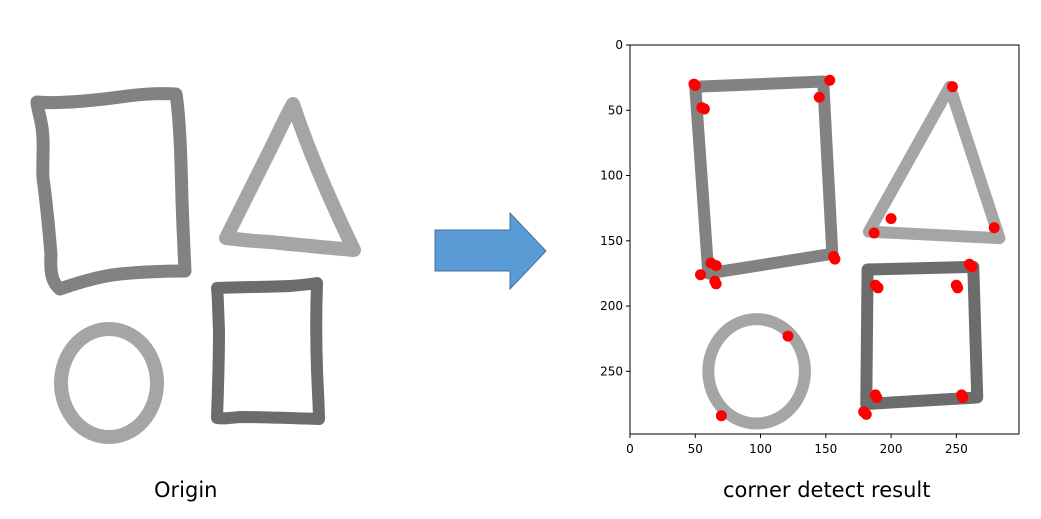 Image resolution: width=1041 pixels, height=519 pixels. I want to click on y-tick-label: 50, so click(615, 110).